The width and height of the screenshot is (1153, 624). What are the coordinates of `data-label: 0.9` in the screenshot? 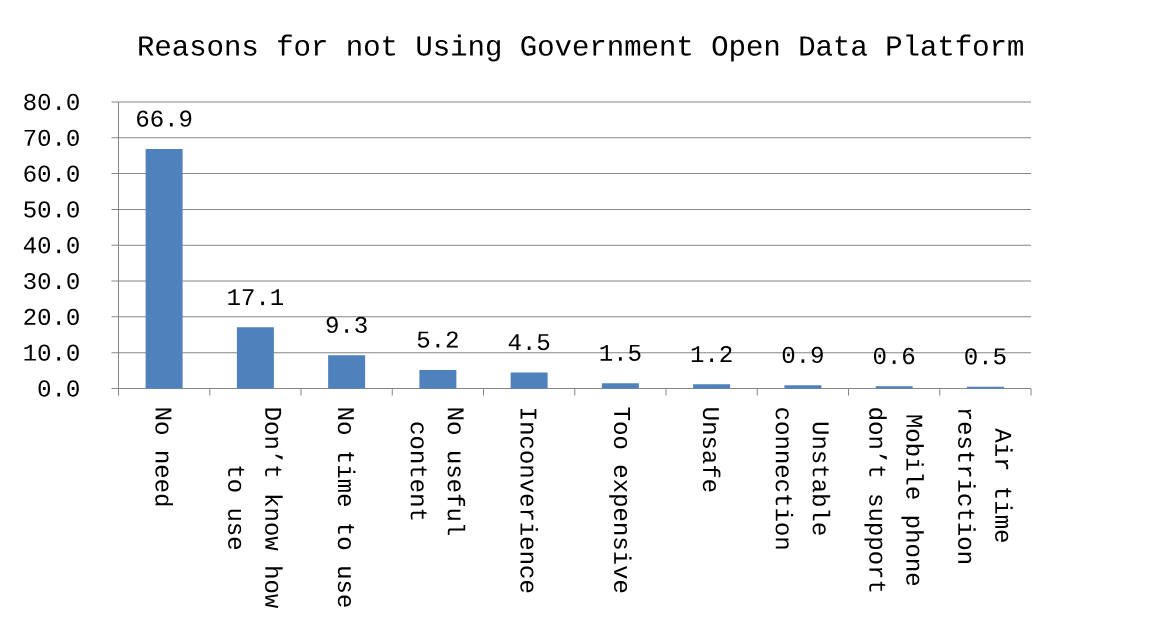 It's located at (802, 355).